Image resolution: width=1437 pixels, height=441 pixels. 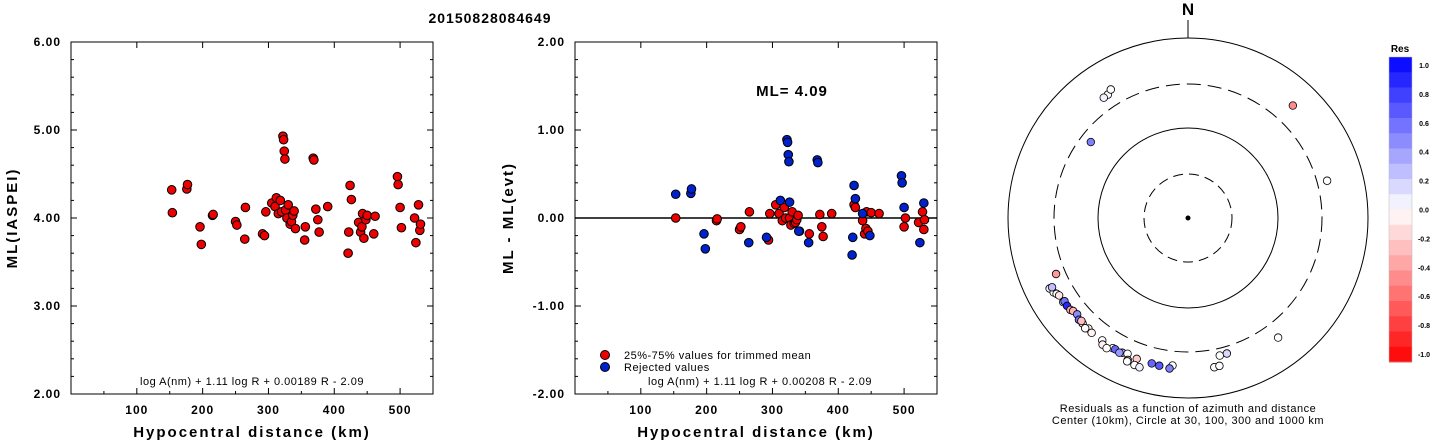 What do you see at coordinates (756, 432) in the screenshot?
I see `x-axis-label: Hypocentral distance (km)` at bounding box center [756, 432].